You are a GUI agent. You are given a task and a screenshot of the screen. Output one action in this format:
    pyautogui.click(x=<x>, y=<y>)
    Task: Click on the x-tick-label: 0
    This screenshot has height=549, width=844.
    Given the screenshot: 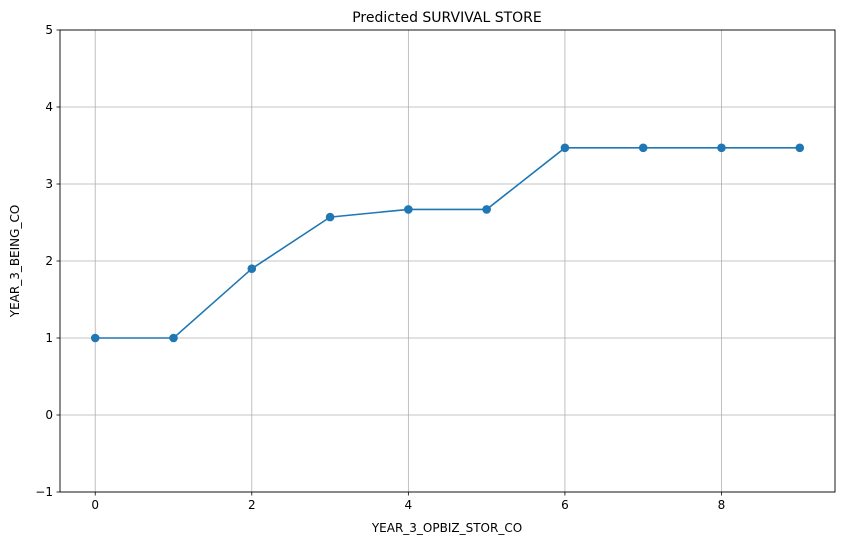 What is the action you would take?
    pyautogui.click(x=95, y=505)
    